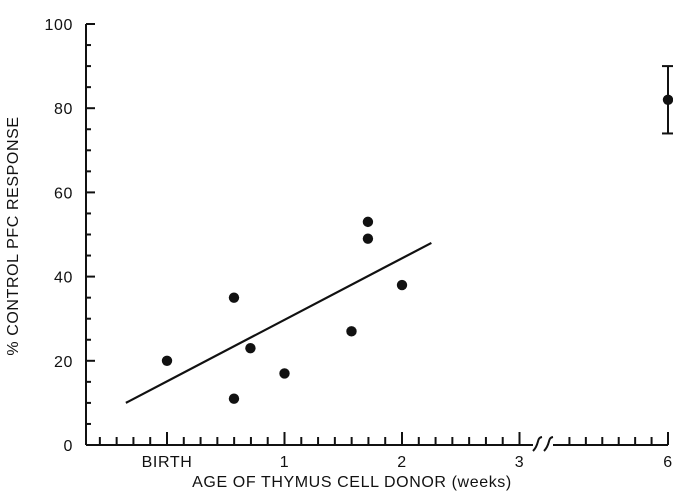 This screenshot has height=493, width=673. I want to click on y-tick-label-60: 60, so click(63, 193).